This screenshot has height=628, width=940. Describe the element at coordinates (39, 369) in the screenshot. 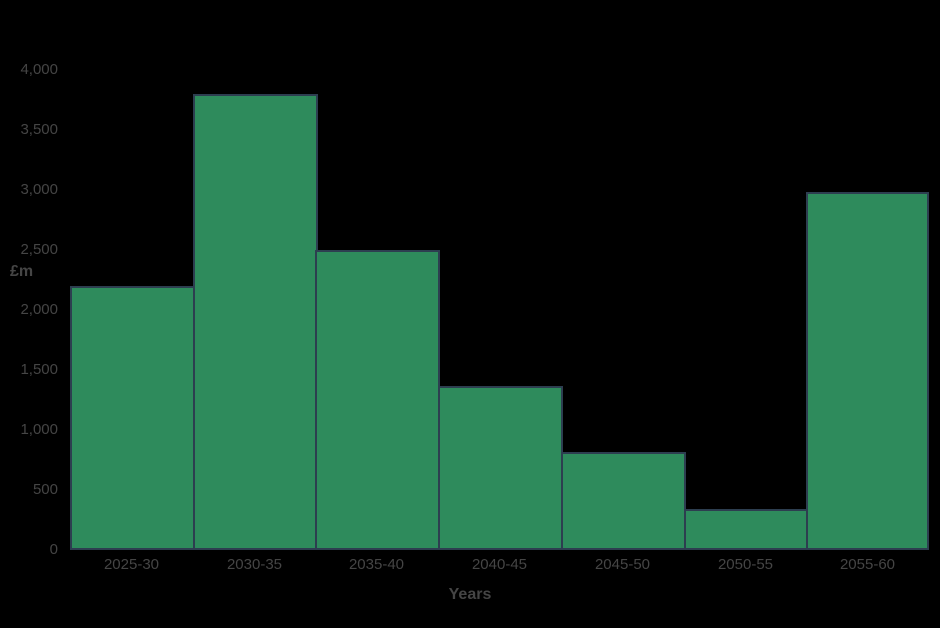

I see `y-tick-label: 1,500` at that location.